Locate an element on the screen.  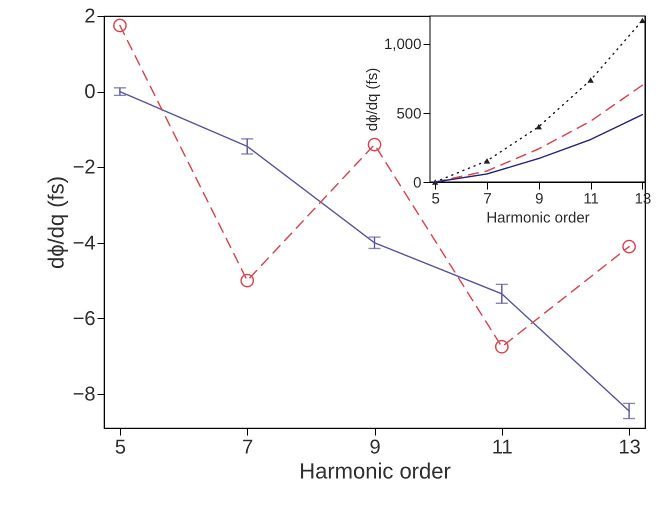
y-tick-label: 500 is located at coordinates (409, 113).